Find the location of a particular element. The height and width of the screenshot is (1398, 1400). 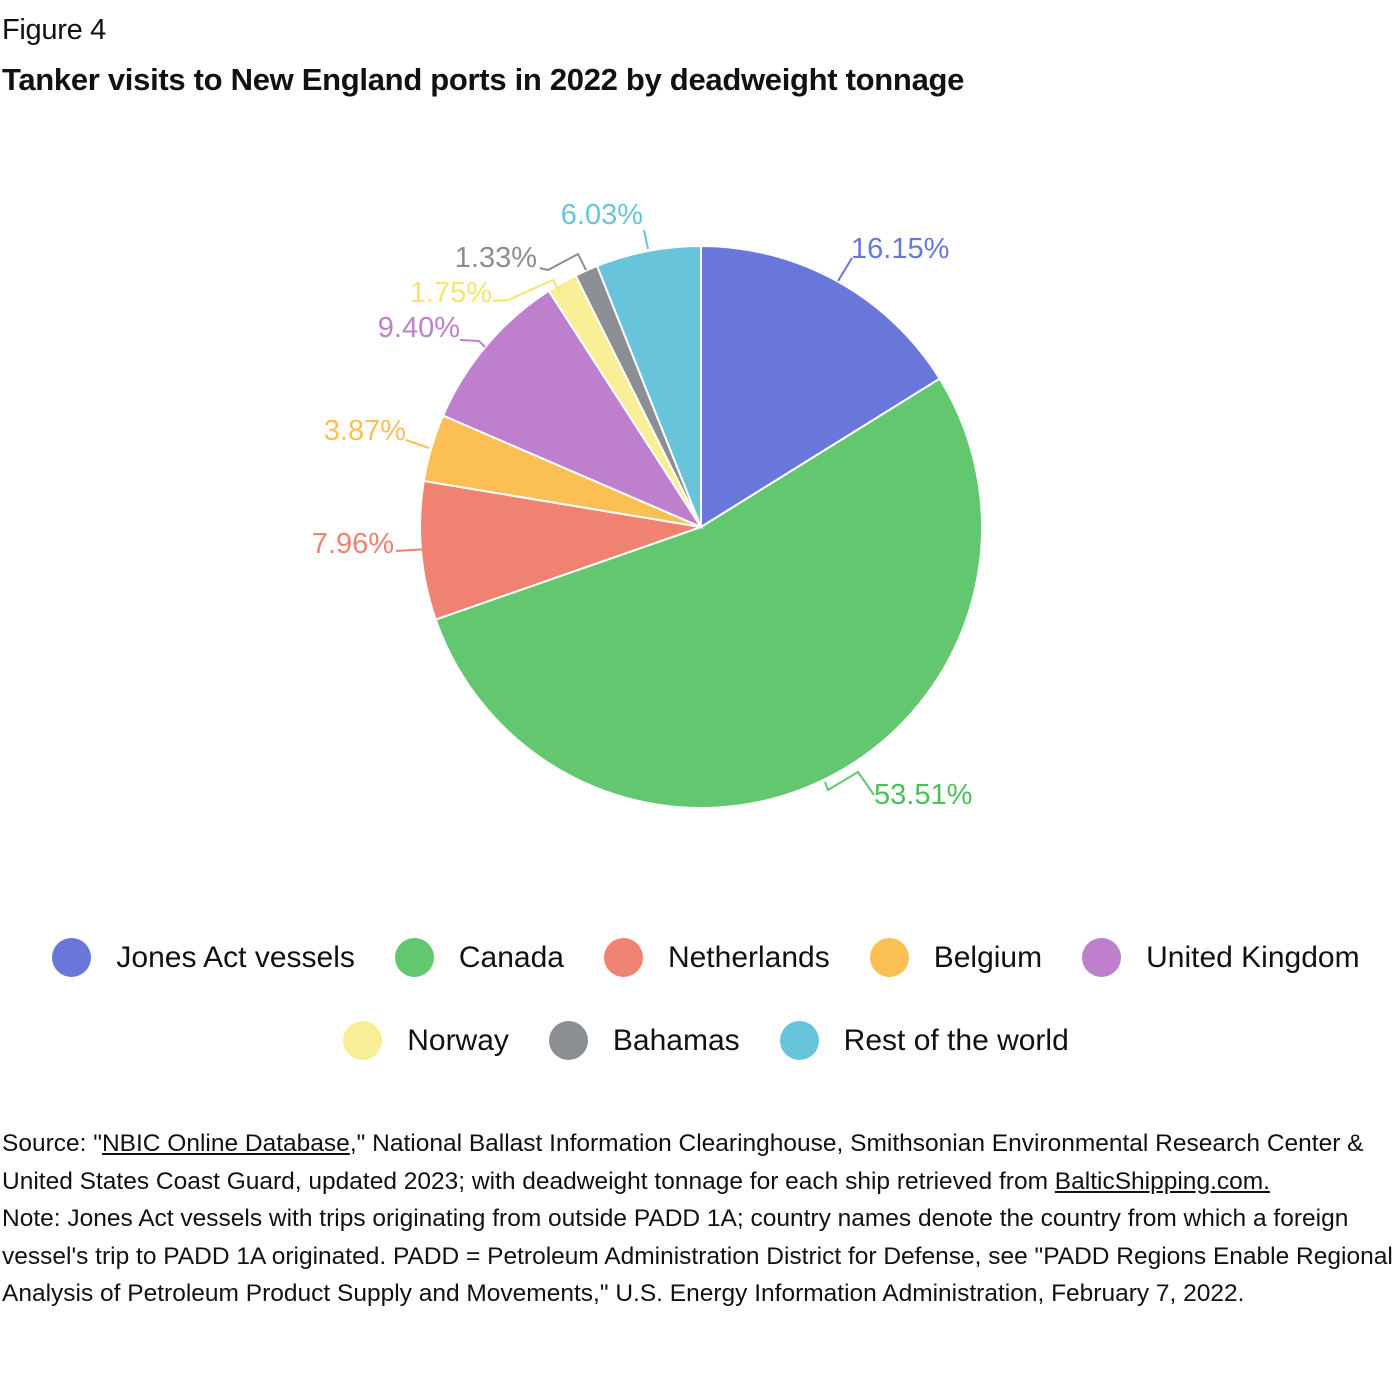

legend-label: Rest of the world is located at coordinates (956, 1040).